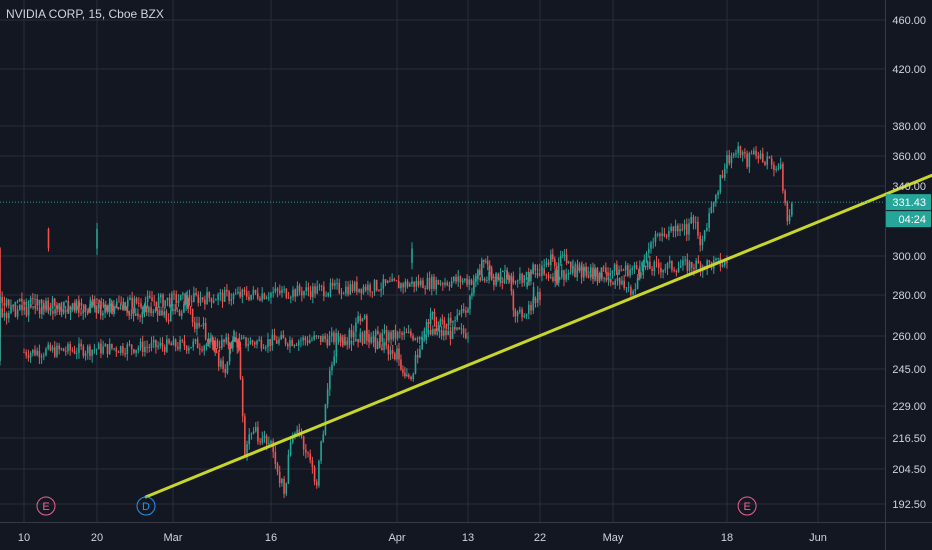 This screenshot has width=932, height=550. I want to click on x-tick-label: Apr, so click(396, 538).